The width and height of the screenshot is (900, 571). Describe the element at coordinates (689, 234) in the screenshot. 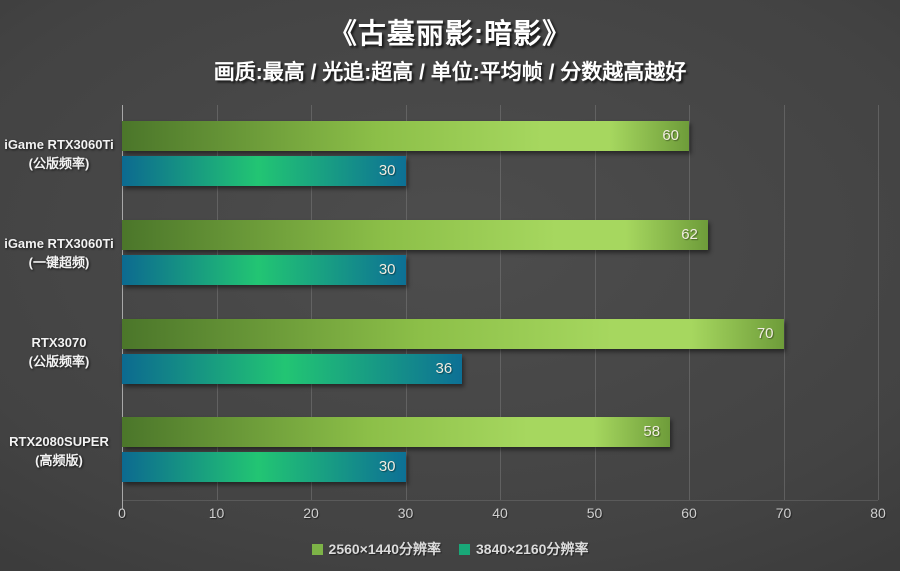

I see `bar-value-label: 62` at that location.